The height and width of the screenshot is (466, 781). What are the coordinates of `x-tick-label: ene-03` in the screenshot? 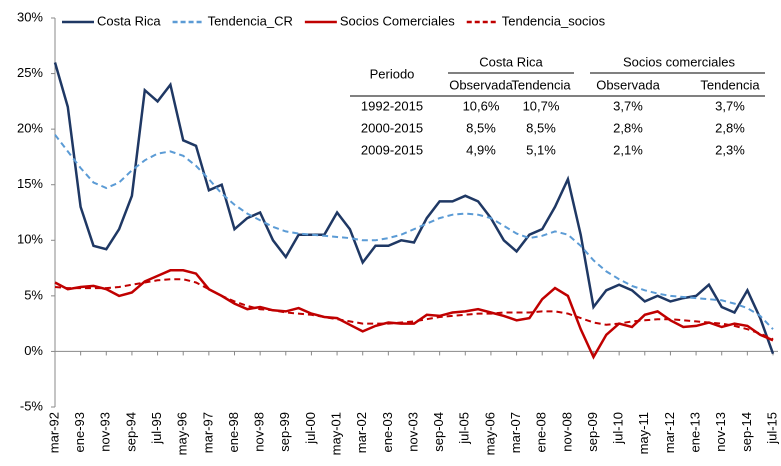 It's located at (387, 432).